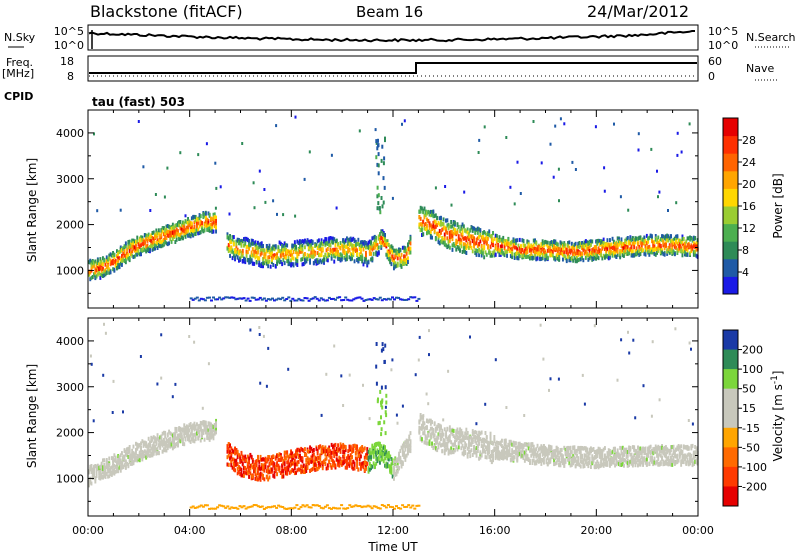 The width and height of the screenshot is (800, 554). What do you see at coordinates (749, 162) in the screenshot?
I see `colorbar-tick-label: 24` at bounding box center [749, 162].